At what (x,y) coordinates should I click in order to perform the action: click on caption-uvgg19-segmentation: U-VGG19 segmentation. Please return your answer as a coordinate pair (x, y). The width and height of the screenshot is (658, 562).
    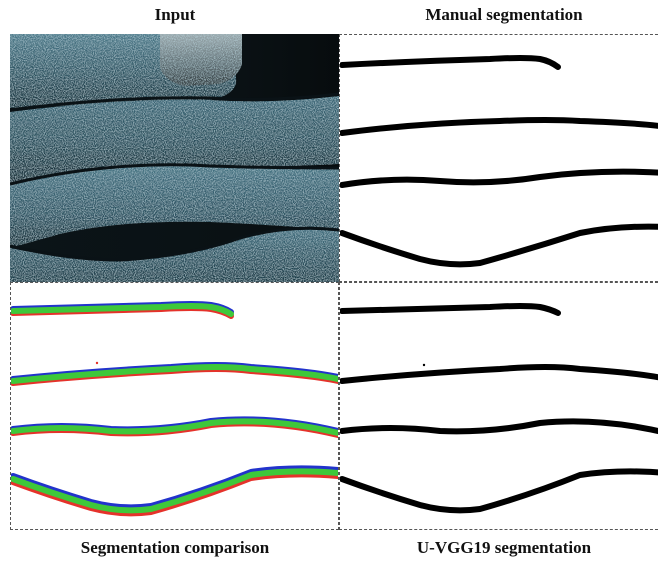
    Looking at the image, I should click on (504, 547).